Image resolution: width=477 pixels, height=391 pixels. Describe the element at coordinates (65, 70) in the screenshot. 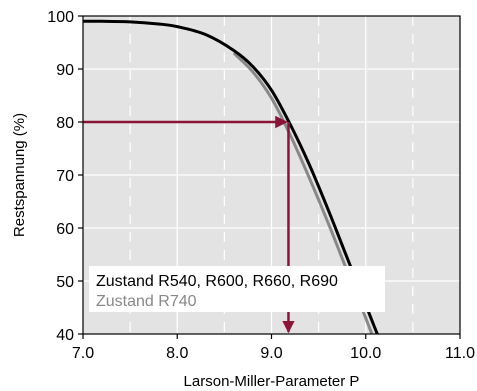

I see `y-tick-label-5: 90` at that location.